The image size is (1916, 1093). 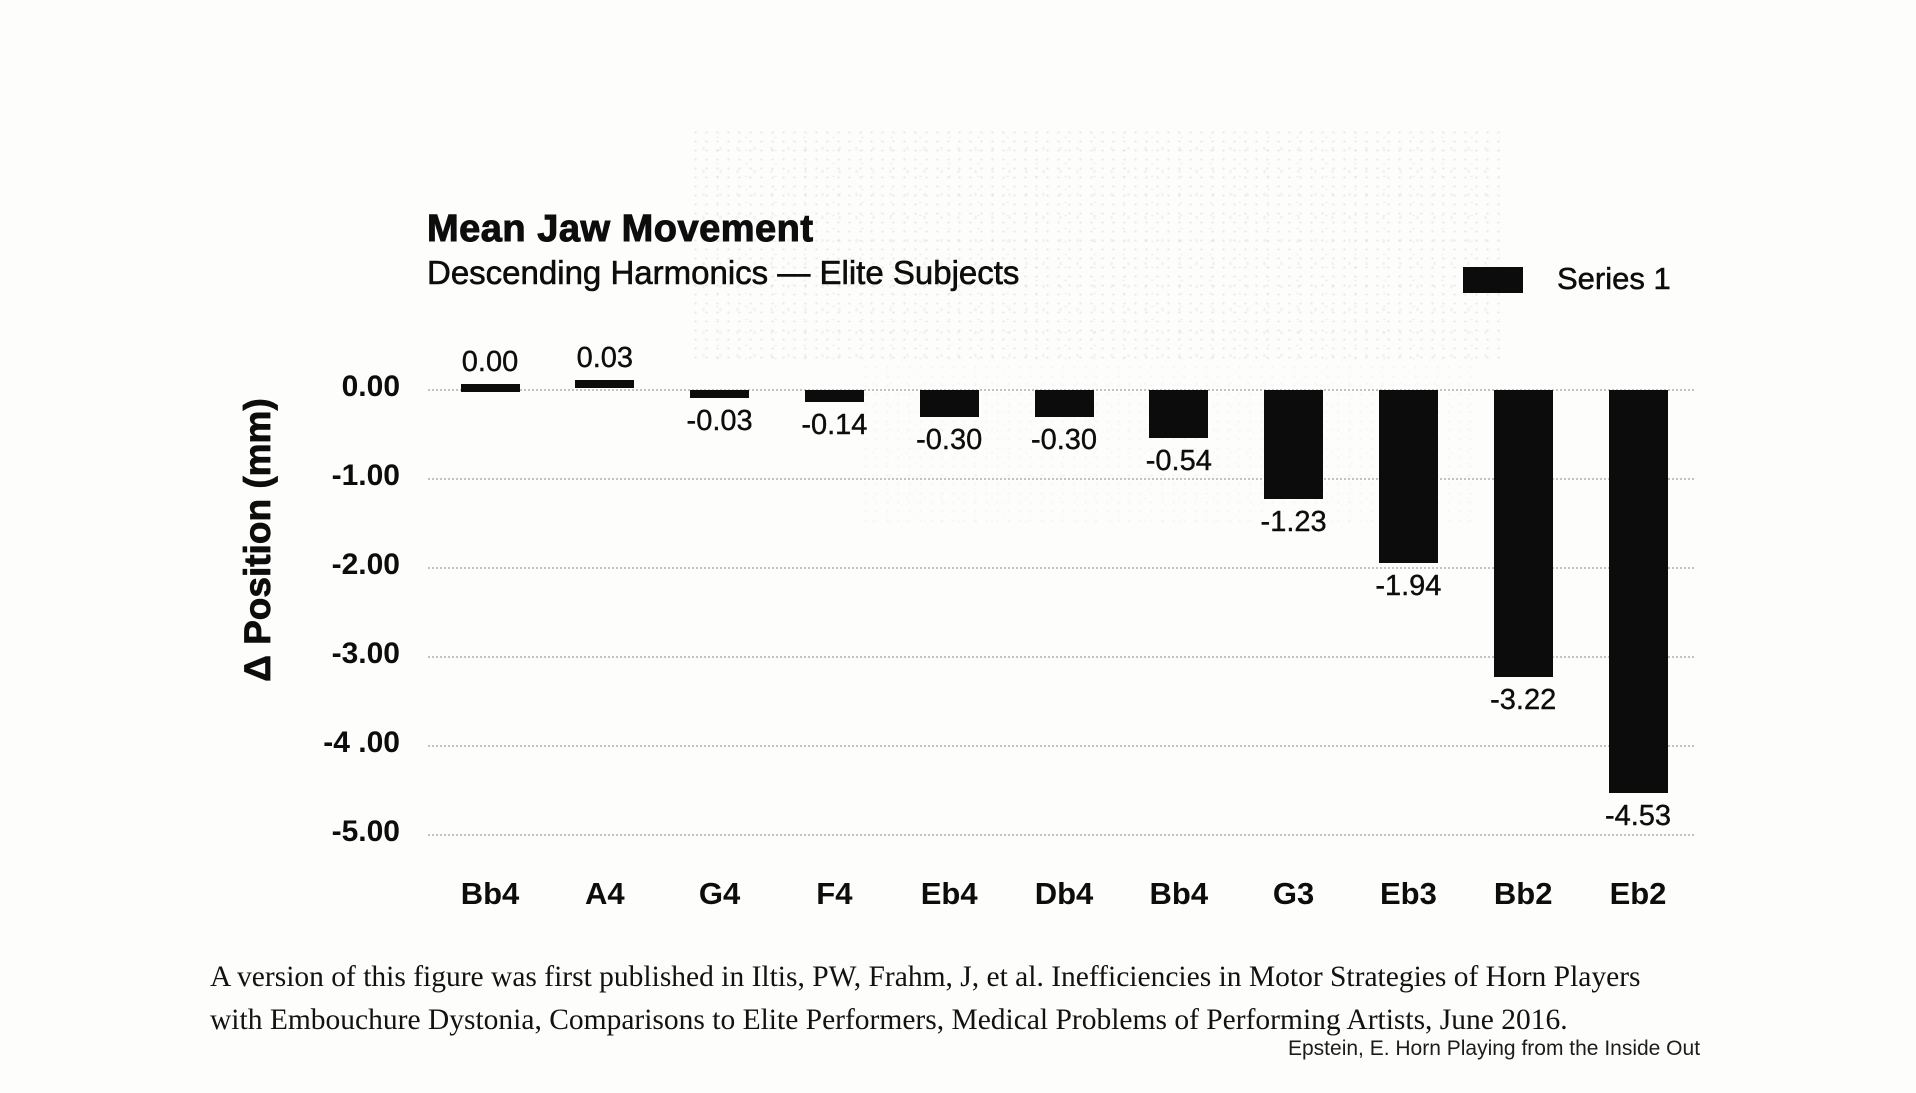 I want to click on bar-value-label: 0.00, so click(x=490, y=362).